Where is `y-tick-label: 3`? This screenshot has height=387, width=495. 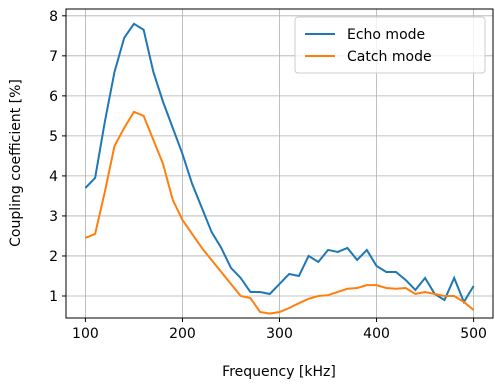
y-tick-label: 3 is located at coordinates (53, 217).